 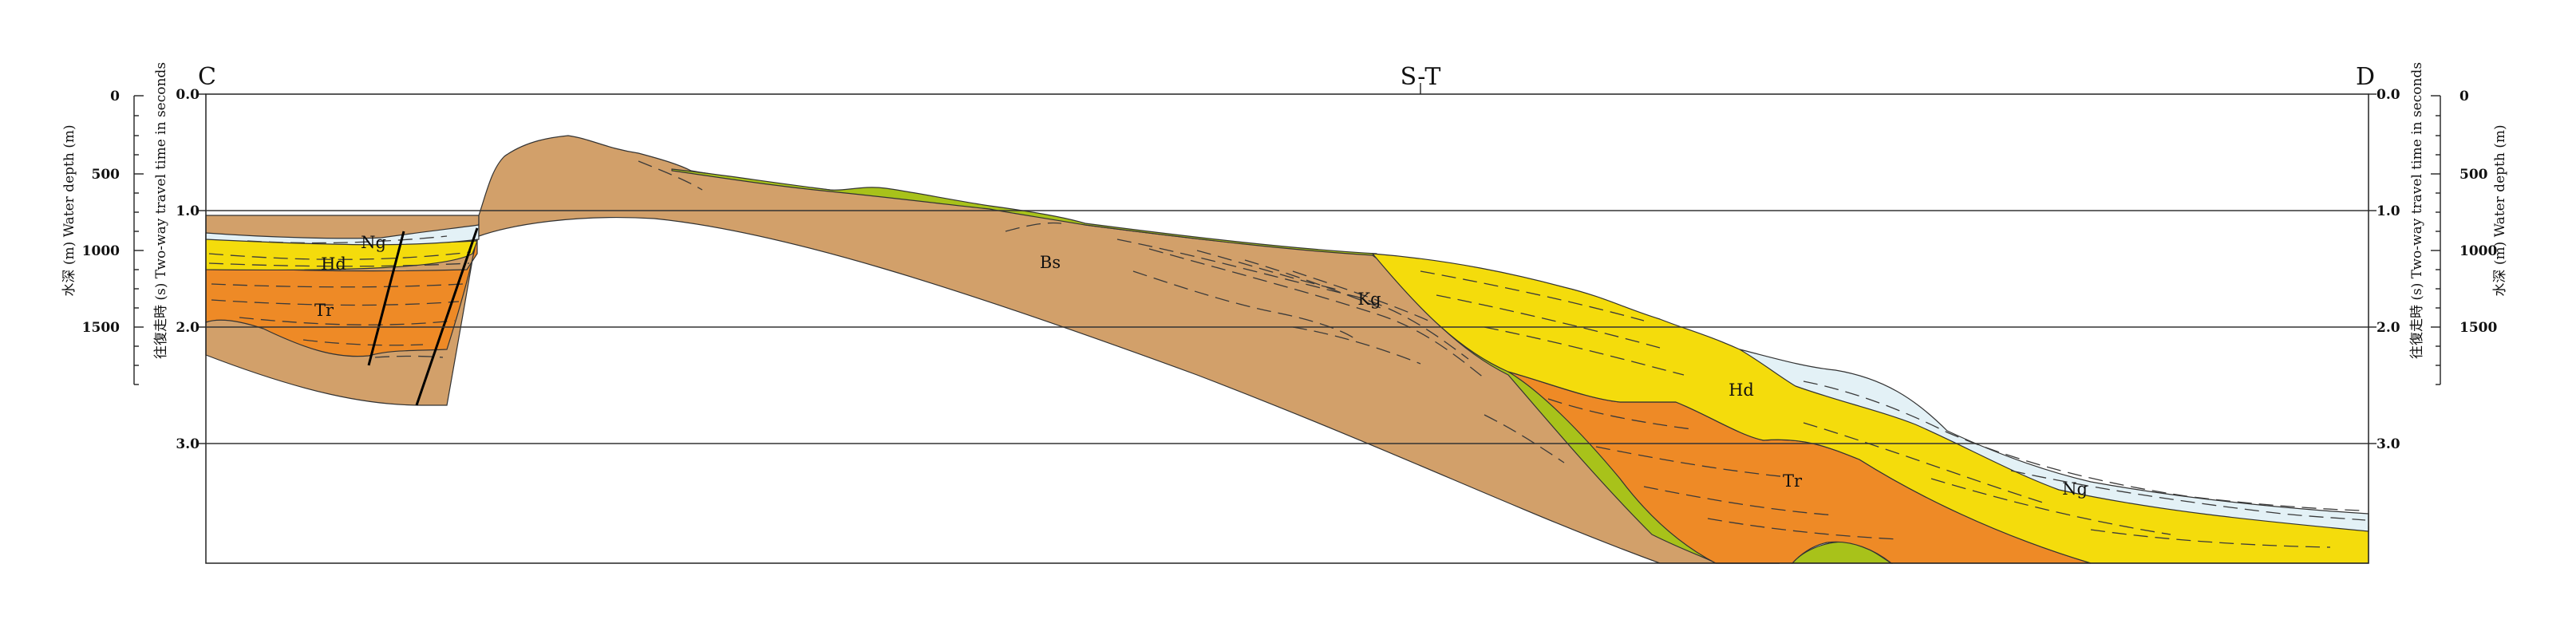 What do you see at coordinates (2464, 97) in the screenshot?
I see `right-depth-tick-0: 0` at bounding box center [2464, 97].